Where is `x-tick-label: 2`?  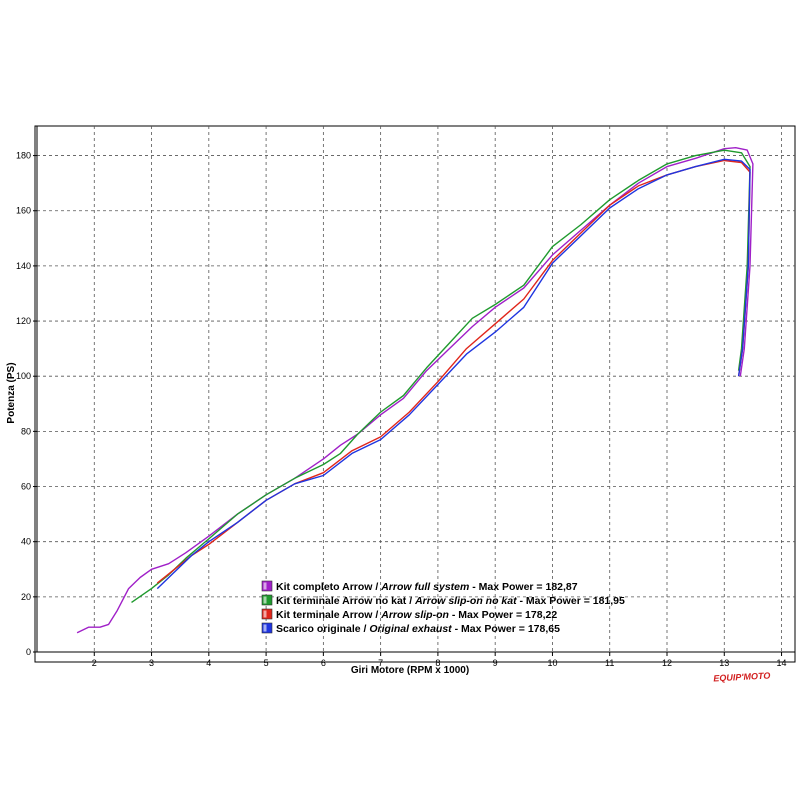
x-tick-label: 2 is located at coordinates (94, 663).